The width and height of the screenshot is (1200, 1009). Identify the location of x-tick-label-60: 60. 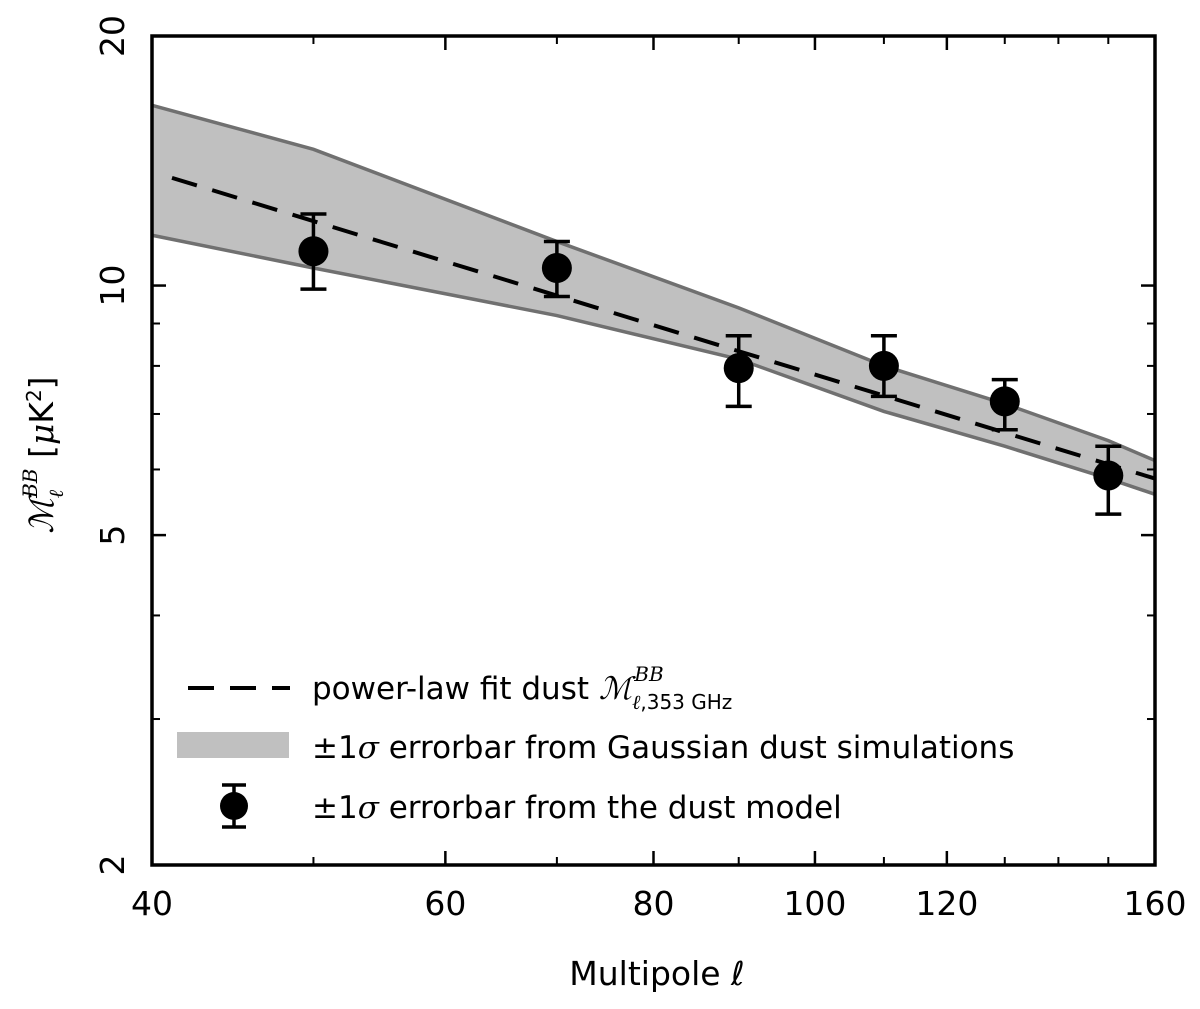
(445, 903).